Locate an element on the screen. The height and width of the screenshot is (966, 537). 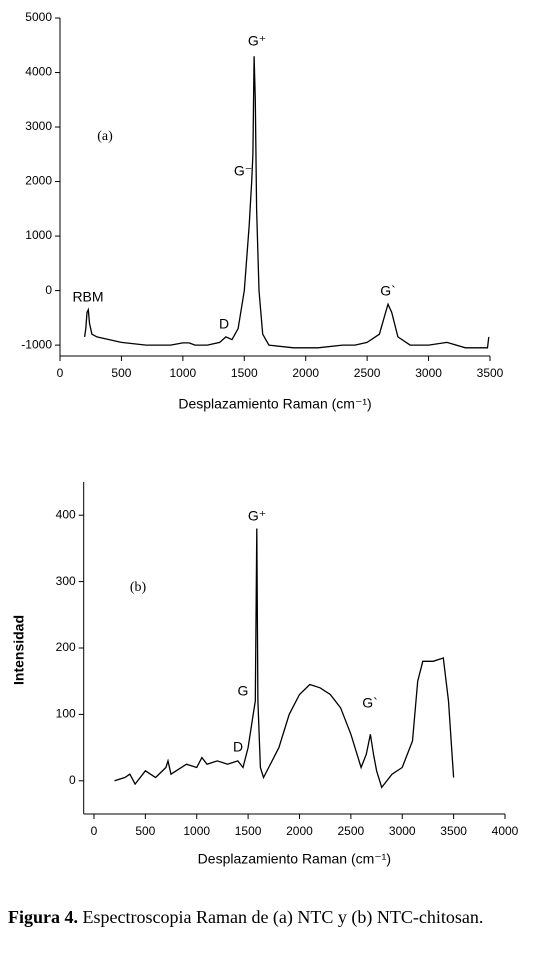
annotation: (b) is located at coordinates (138, 587).